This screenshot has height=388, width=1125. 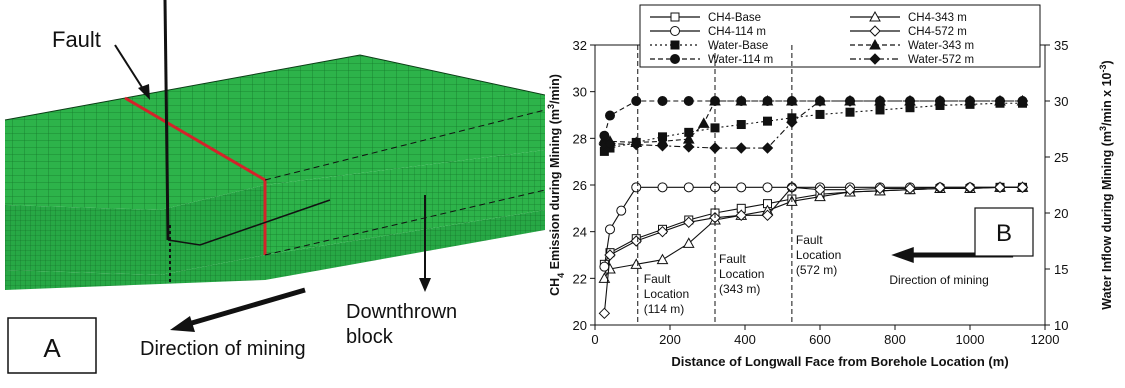 What do you see at coordinates (76, 39) in the screenshot?
I see `fault-label: Fault` at bounding box center [76, 39].